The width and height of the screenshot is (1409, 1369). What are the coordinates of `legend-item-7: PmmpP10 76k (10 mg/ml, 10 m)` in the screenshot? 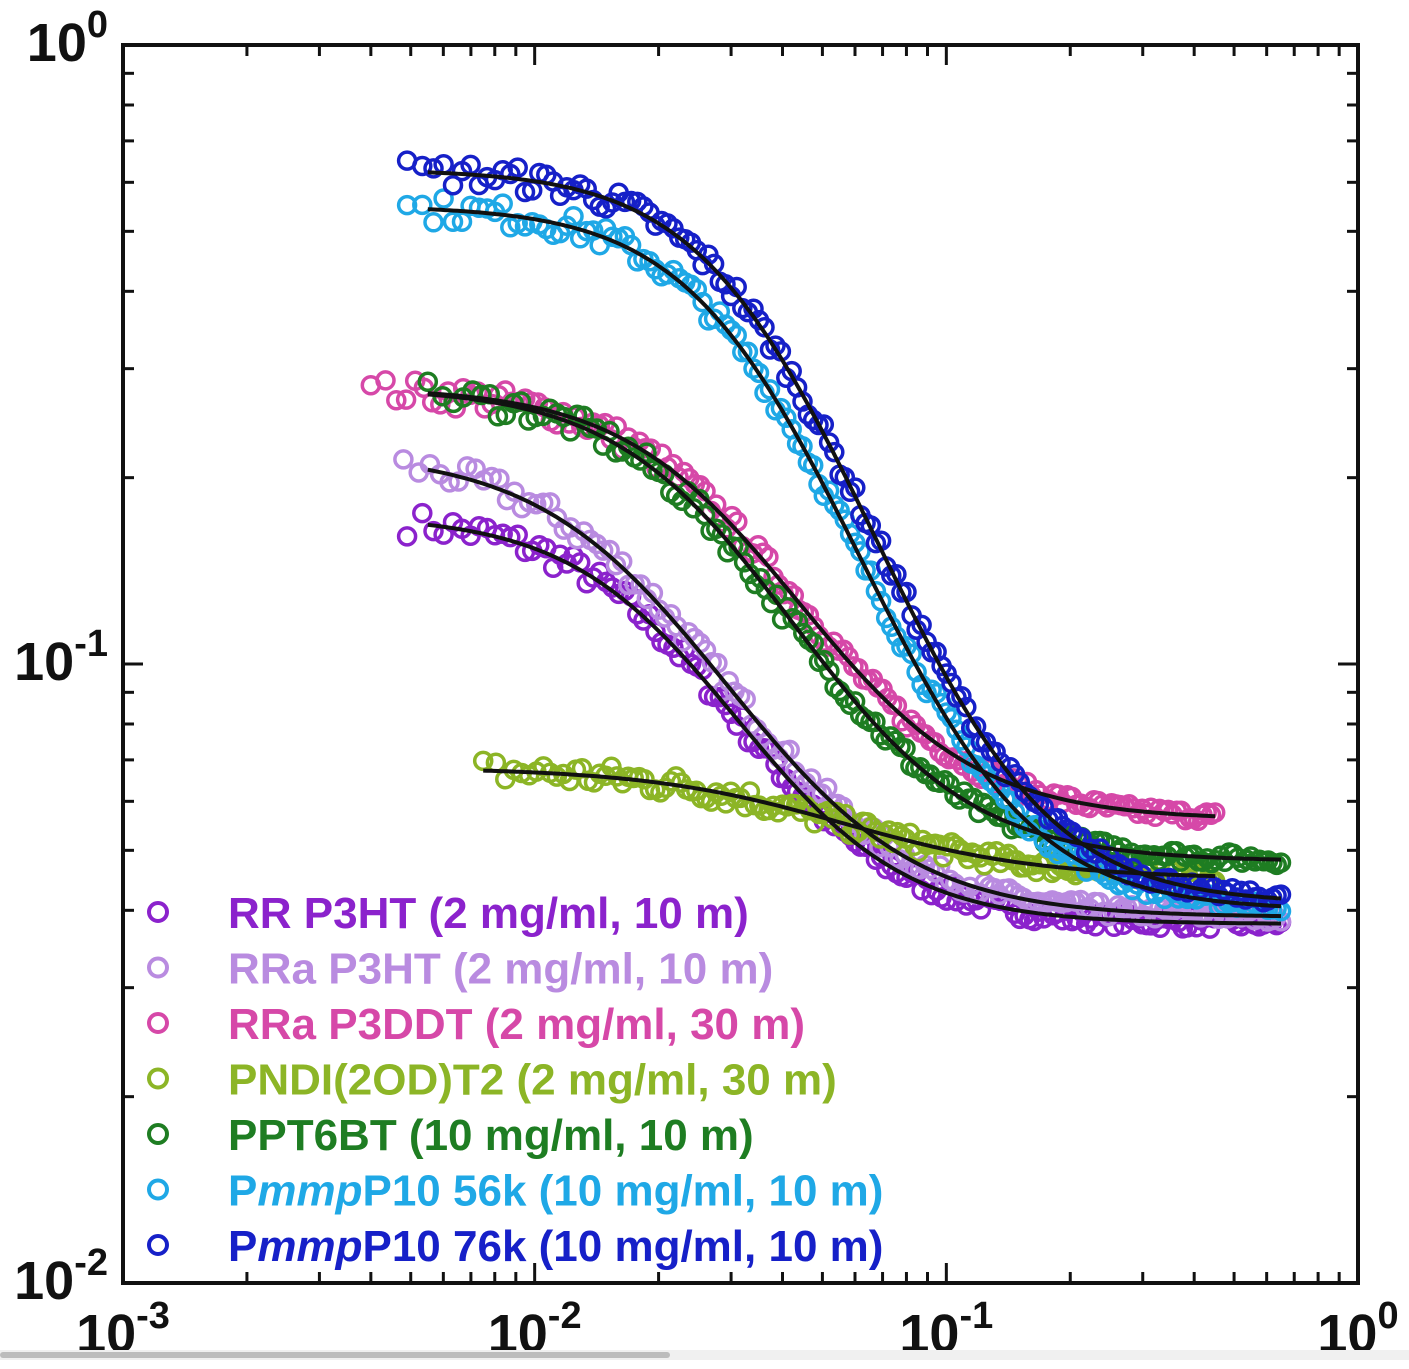 It's located at (515, 1246).